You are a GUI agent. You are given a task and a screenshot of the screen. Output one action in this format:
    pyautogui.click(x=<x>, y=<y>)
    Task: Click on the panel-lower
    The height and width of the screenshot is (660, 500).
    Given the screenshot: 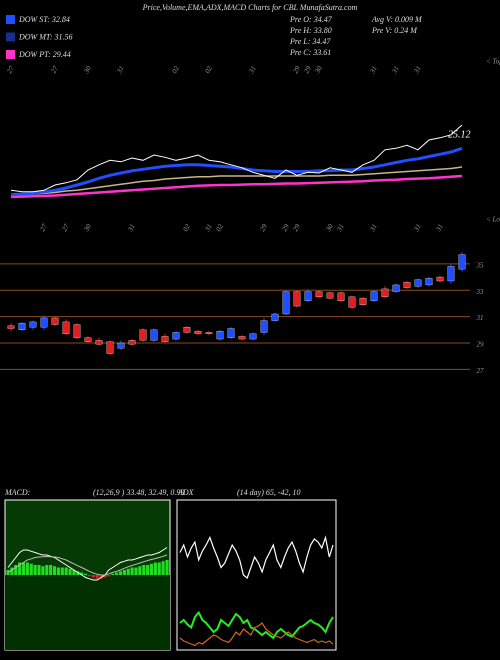 What is the action you would take?
    pyautogui.click(x=87, y=612)
    